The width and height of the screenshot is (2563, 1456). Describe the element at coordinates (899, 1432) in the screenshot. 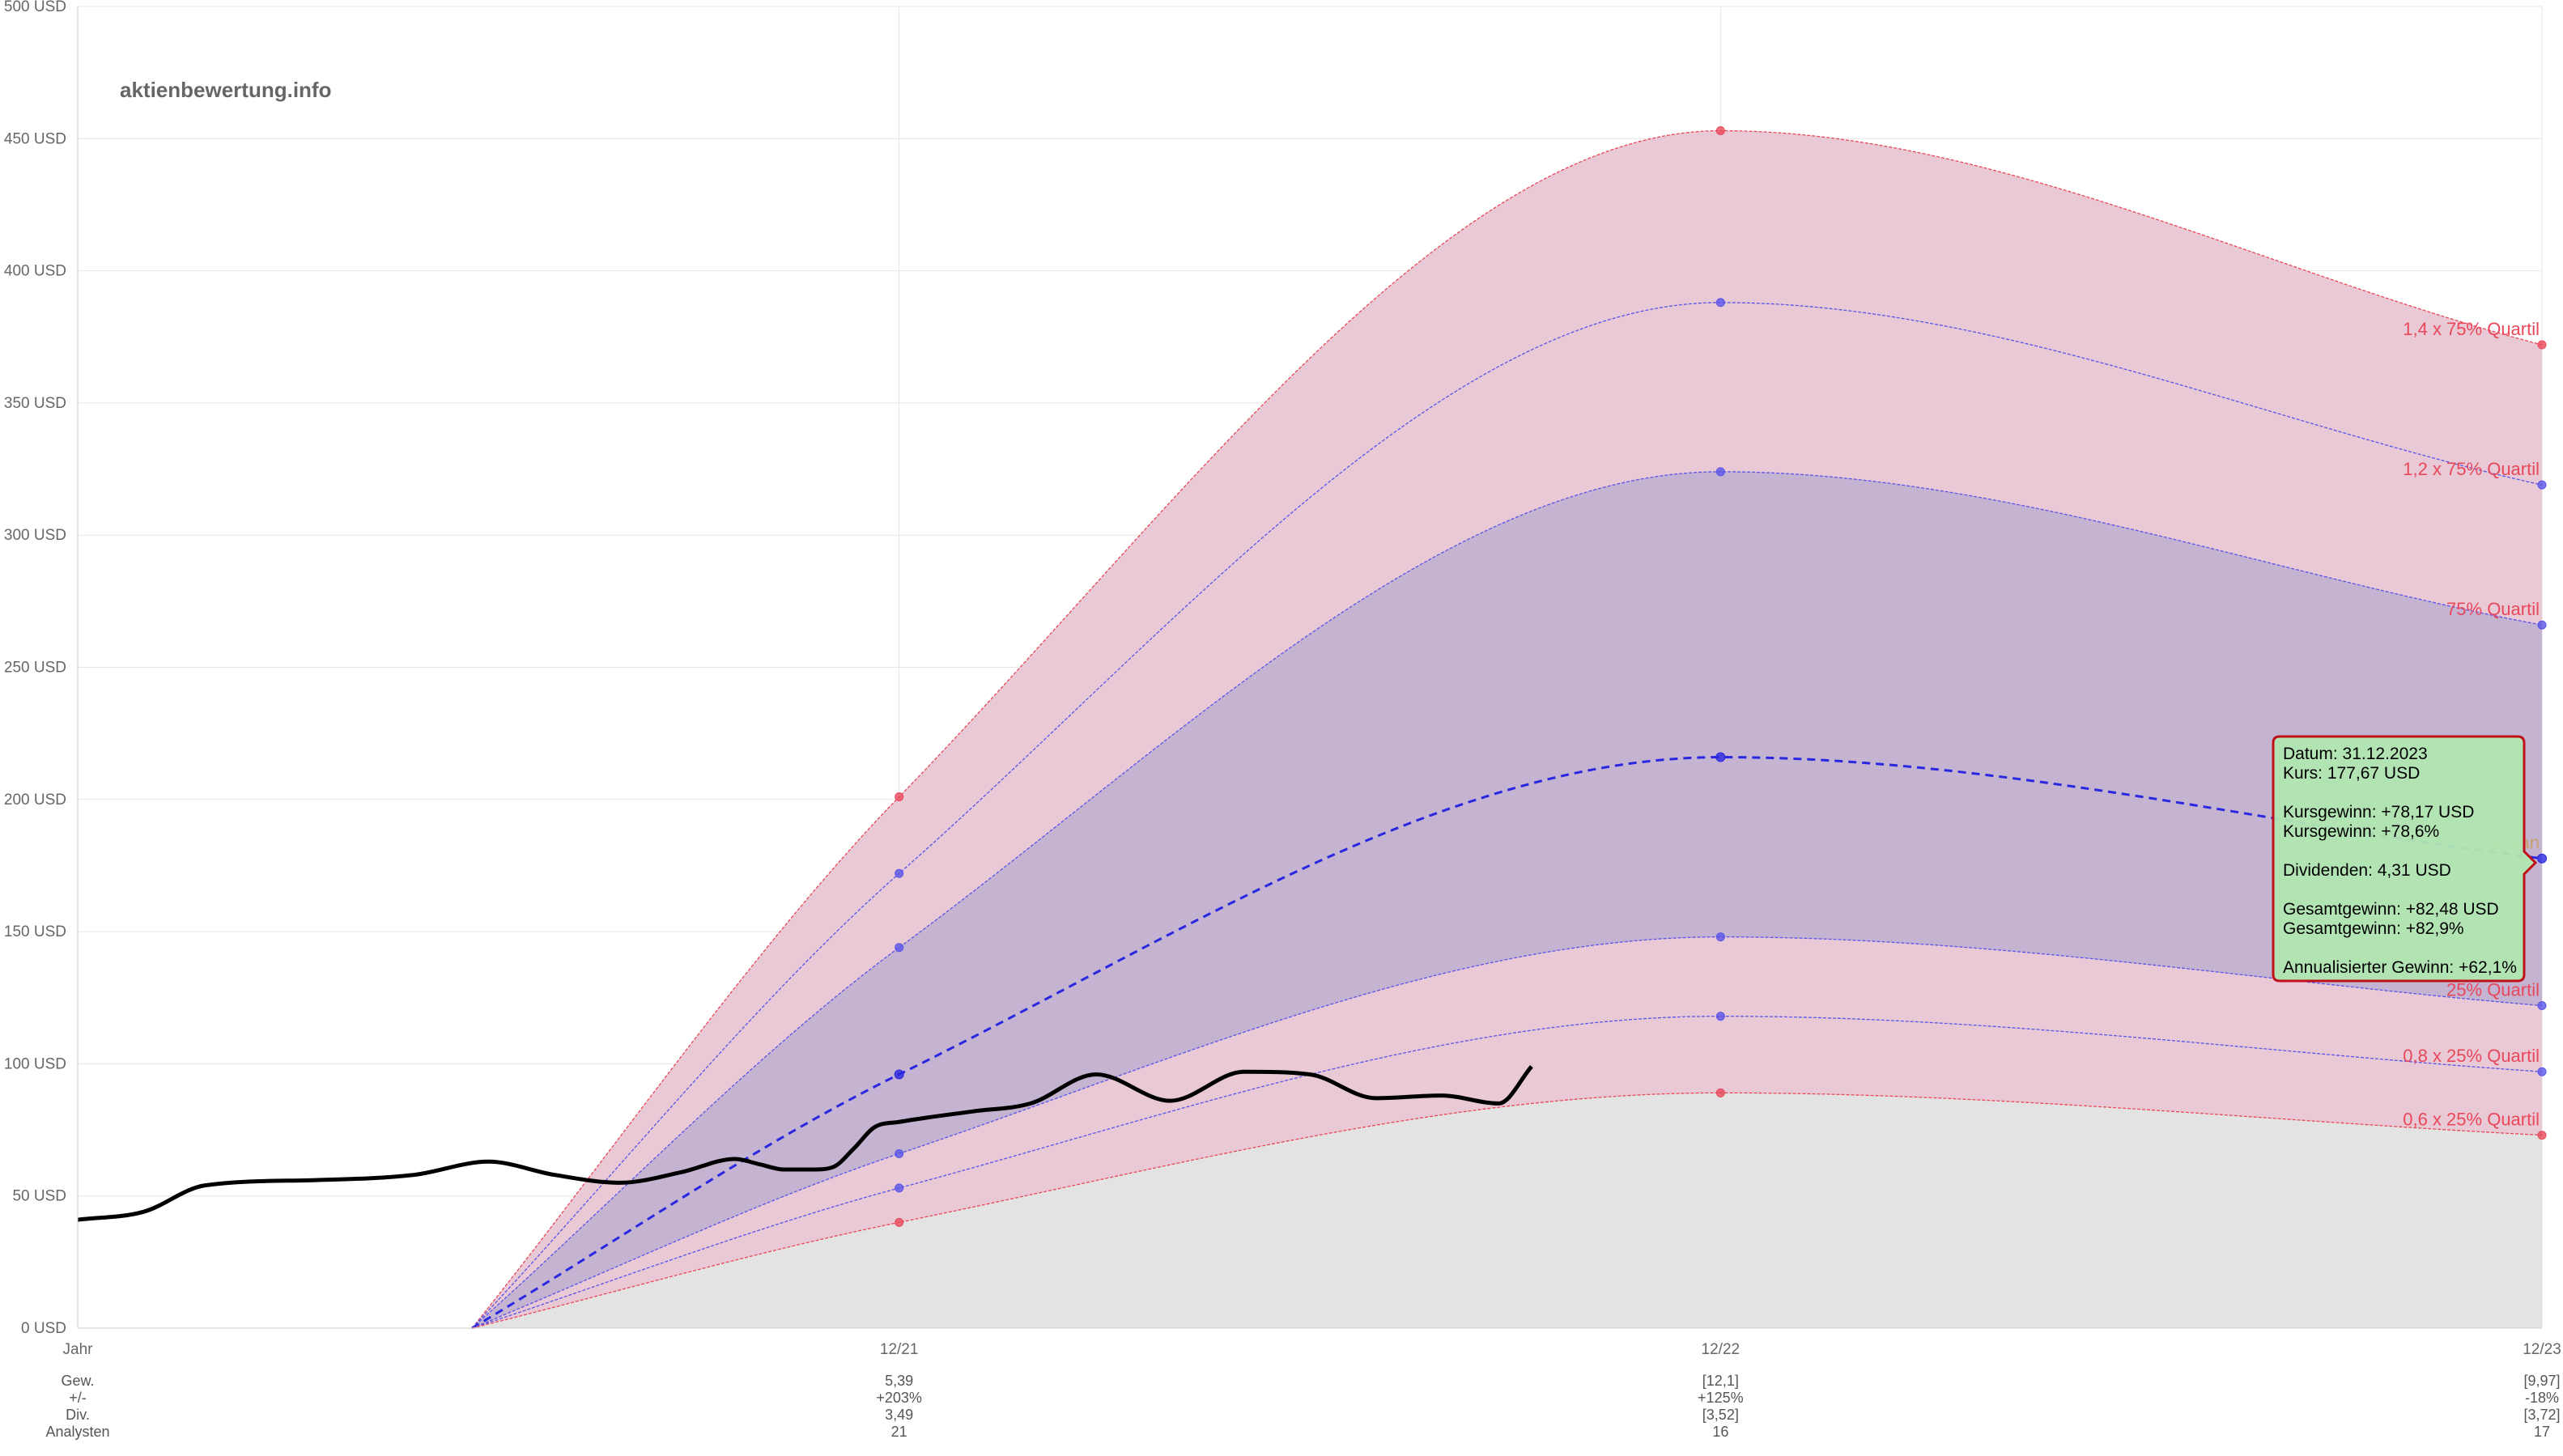

I see `table-cell: 21` at that location.